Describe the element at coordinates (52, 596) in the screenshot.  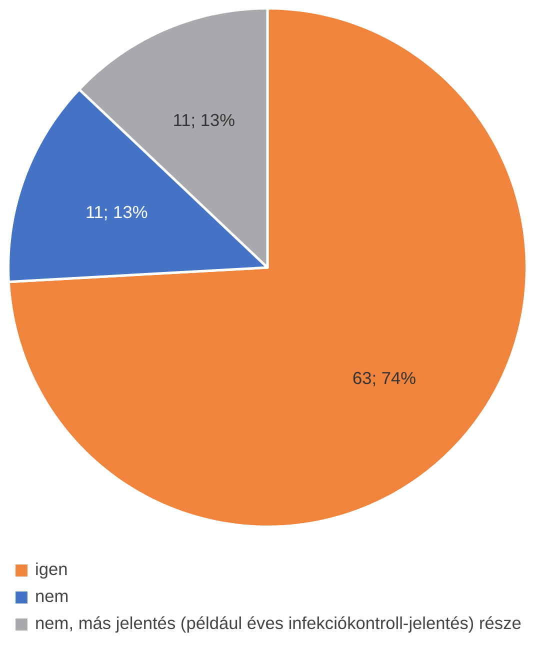
I see `legend-label: nem` at that location.